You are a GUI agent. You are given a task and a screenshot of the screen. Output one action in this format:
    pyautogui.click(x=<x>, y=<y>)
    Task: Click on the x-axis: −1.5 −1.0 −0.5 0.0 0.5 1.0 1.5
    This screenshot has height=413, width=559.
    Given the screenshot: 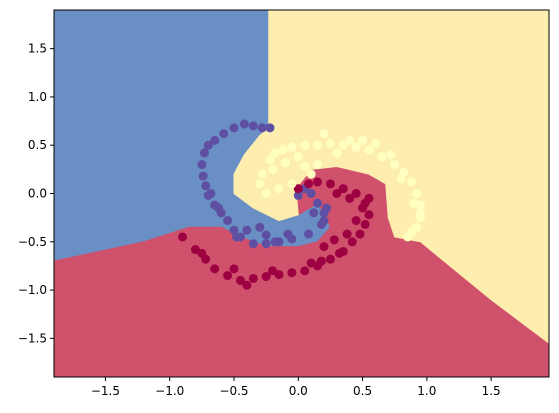 What is the action you would take?
    pyautogui.click(x=296, y=387)
    